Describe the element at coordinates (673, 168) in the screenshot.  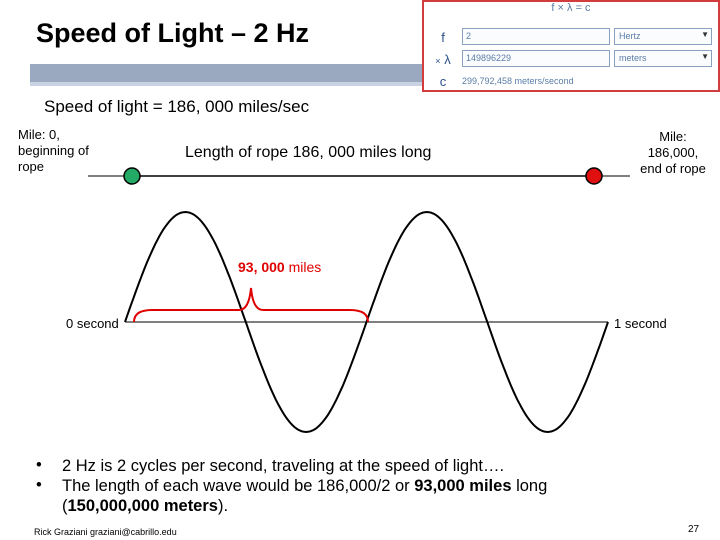
I see `end-label-line: end of rope` at that location.